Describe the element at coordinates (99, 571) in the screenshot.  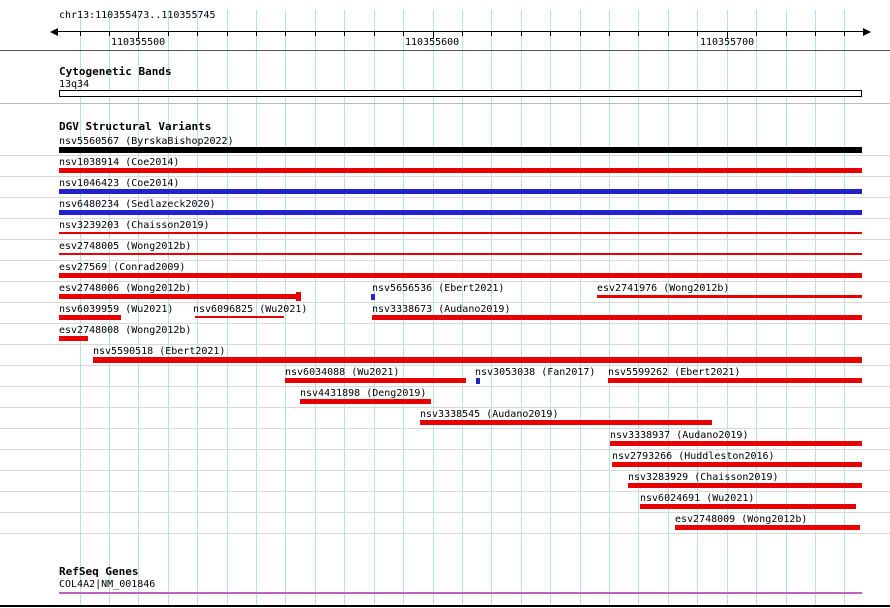
I see `genes-track-title: RefSeq Genes` at that location.